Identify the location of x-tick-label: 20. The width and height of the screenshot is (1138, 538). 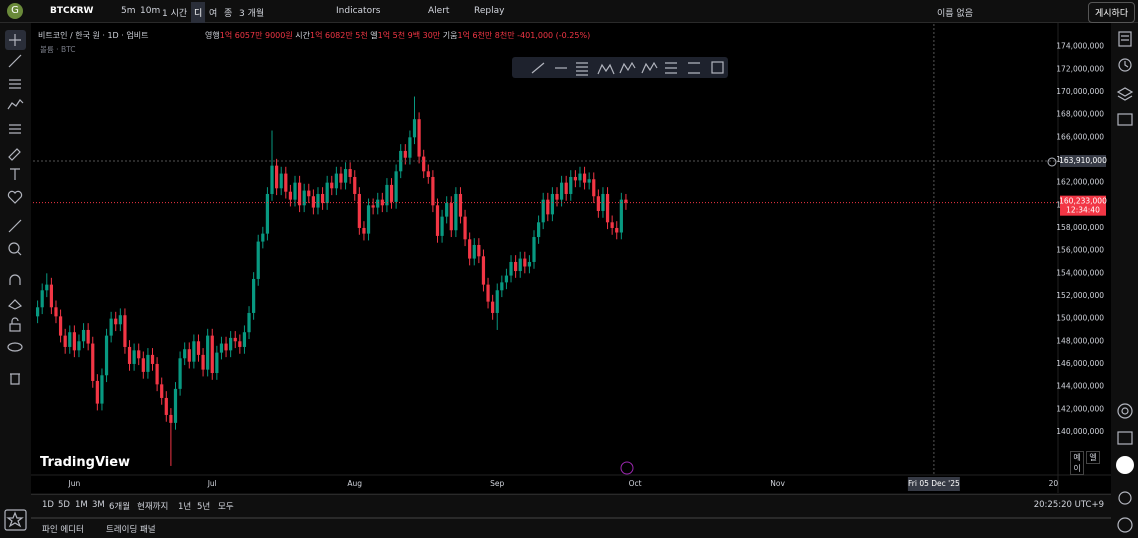
(1054, 483).